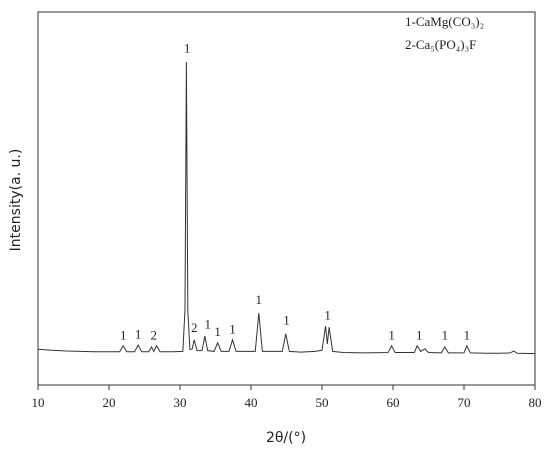  I want to click on x-tick-label: 80, so click(535, 402).